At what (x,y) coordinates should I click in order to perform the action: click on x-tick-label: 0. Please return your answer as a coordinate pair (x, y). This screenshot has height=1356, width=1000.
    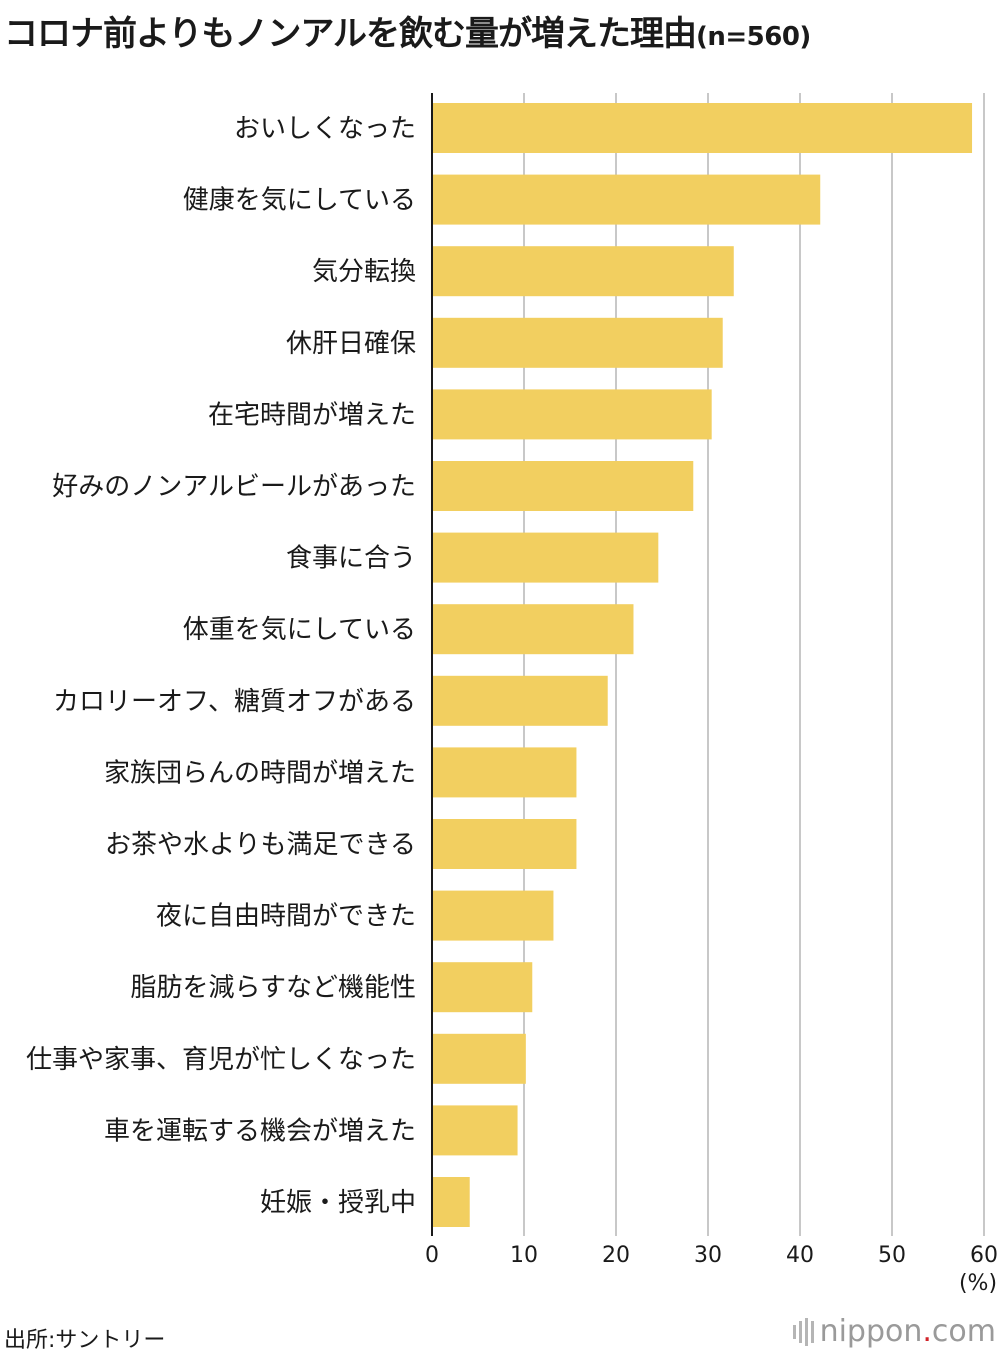
    Looking at the image, I should click on (432, 1255).